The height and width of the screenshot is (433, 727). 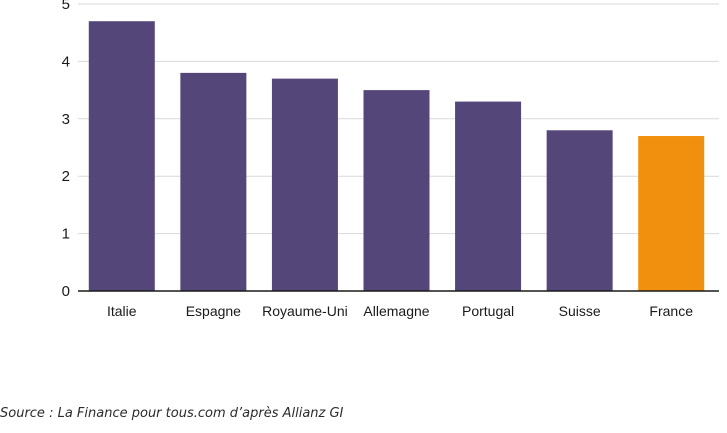 What do you see at coordinates (213, 311) in the screenshot?
I see `x-tick-label: Espagne` at bounding box center [213, 311].